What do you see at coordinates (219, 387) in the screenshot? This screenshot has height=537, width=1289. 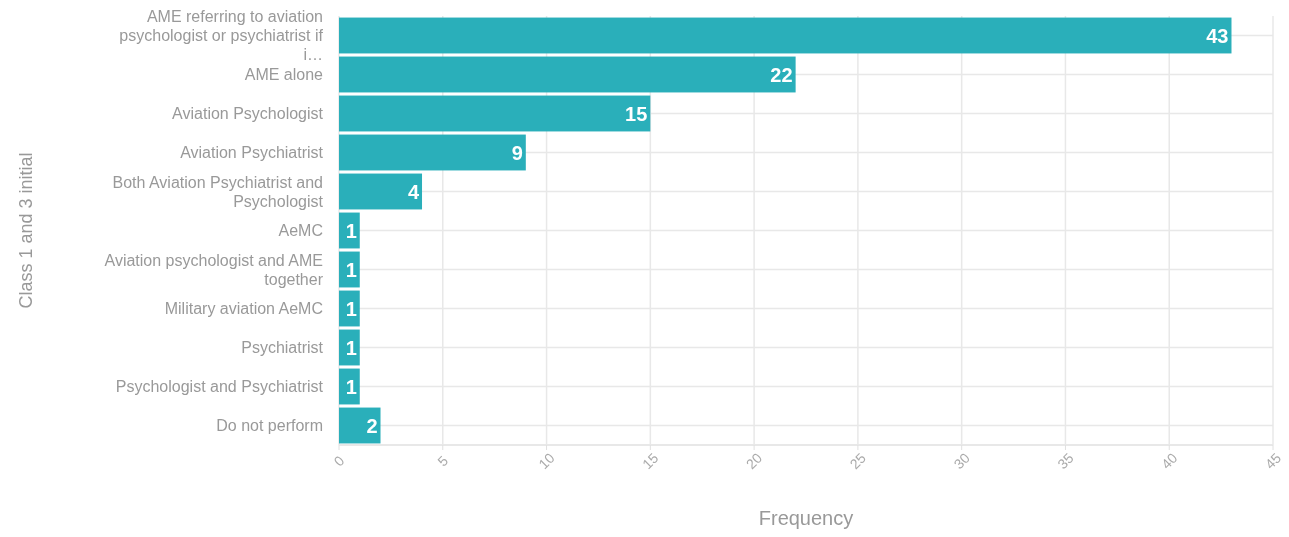 I see `y-tick-label: Psychologist and Psychiatrist` at bounding box center [219, 387].